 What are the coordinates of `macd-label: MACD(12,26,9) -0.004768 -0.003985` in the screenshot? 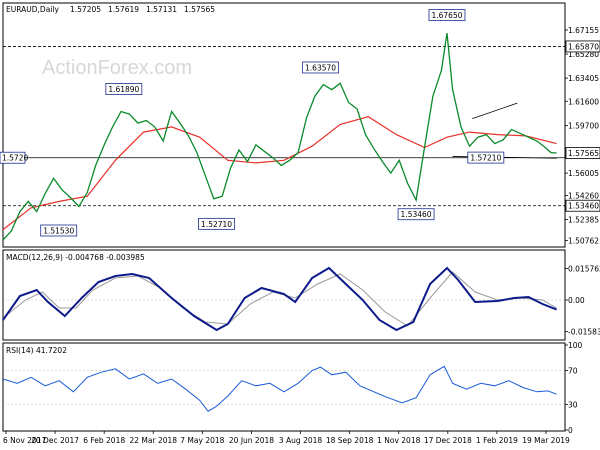 It's located at (75, 257).